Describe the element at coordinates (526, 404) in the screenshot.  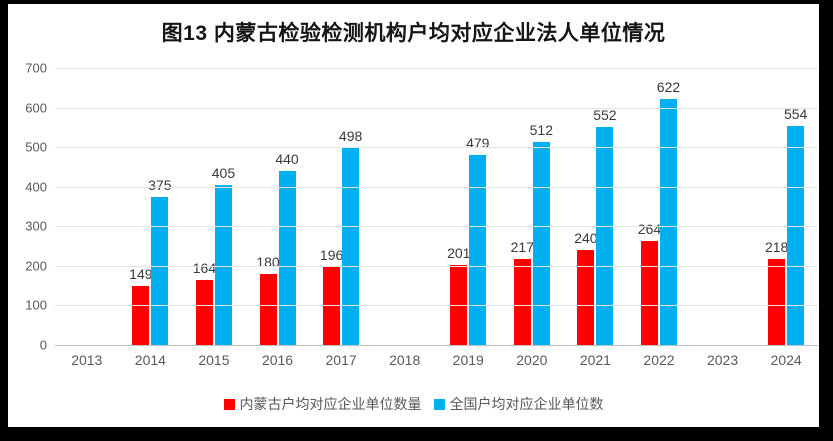
I see `legend-label-national: 全国户均对应企业单位数` at that location.